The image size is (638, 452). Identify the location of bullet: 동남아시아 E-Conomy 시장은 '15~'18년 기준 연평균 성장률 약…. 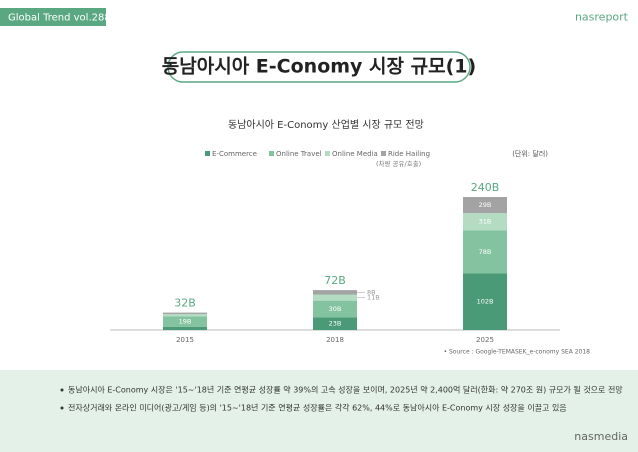
(345, 390).